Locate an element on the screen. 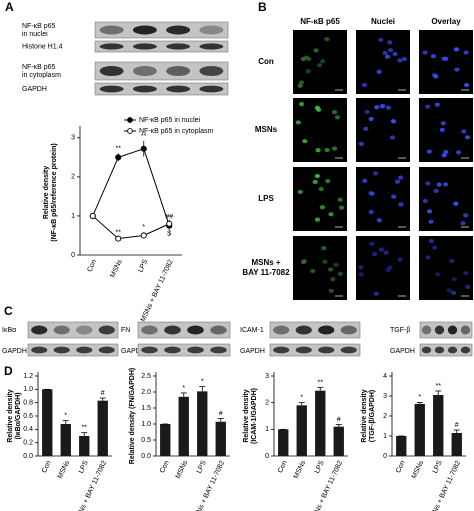  panel-label: C is located at coordinates (8, 311).